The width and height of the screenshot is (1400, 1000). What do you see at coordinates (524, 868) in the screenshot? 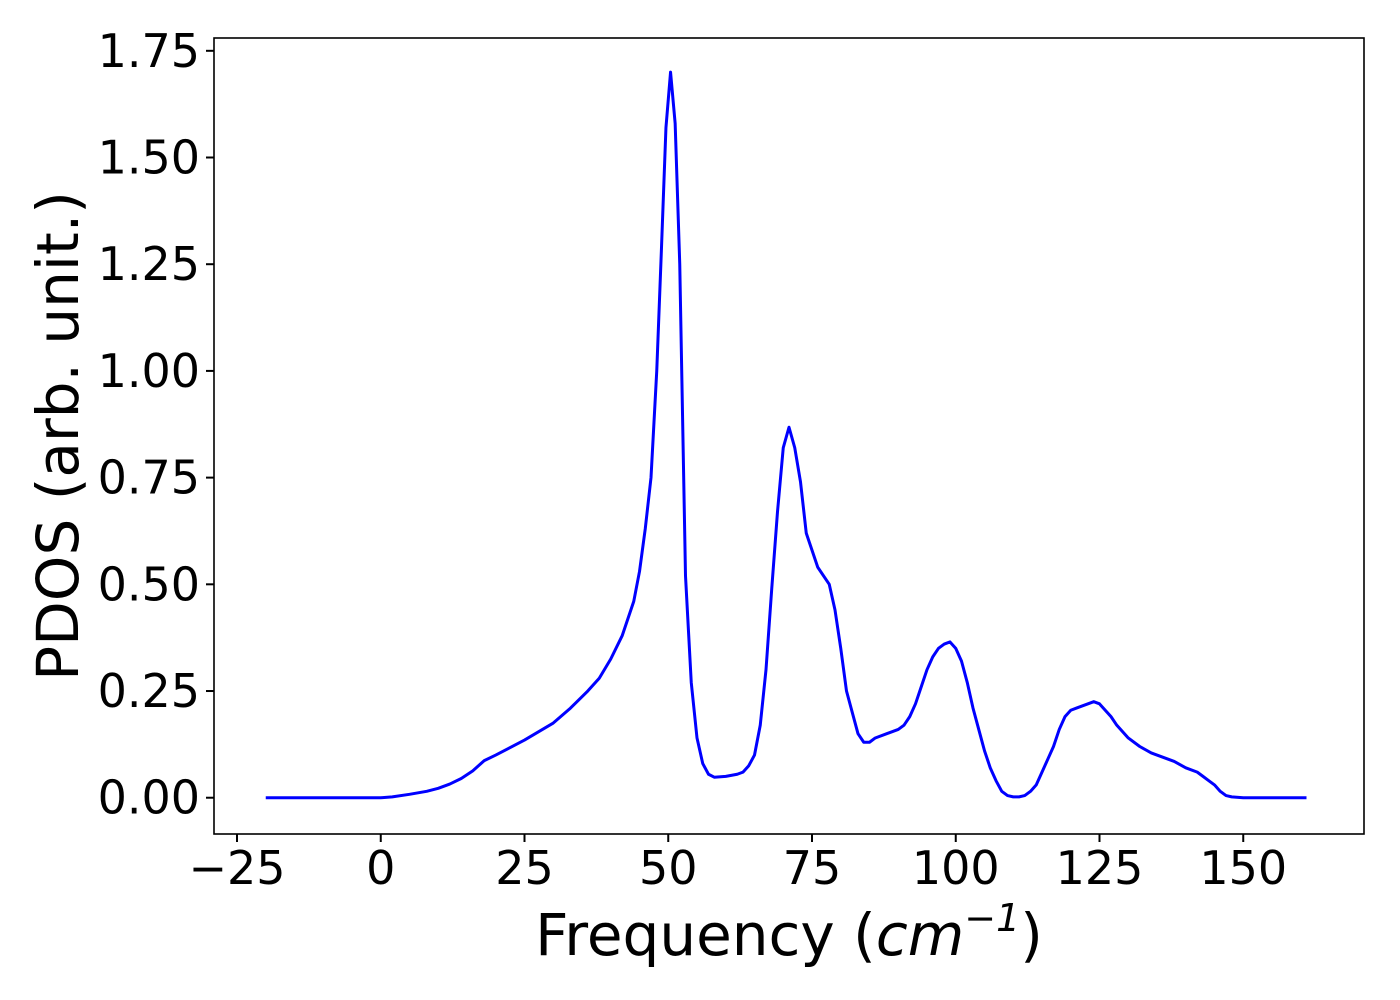
I see `x-tick-label: 25` at bounding box center [524, 868].